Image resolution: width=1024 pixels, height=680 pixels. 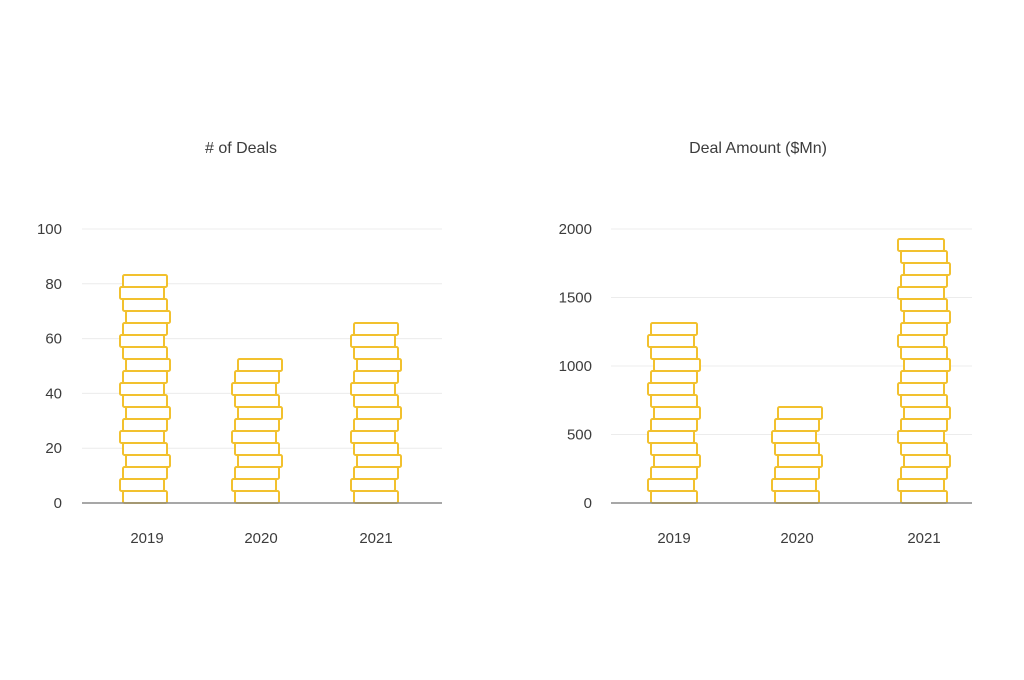 I want to click on x-tick-label: 2021, so click(x=375, y=538).